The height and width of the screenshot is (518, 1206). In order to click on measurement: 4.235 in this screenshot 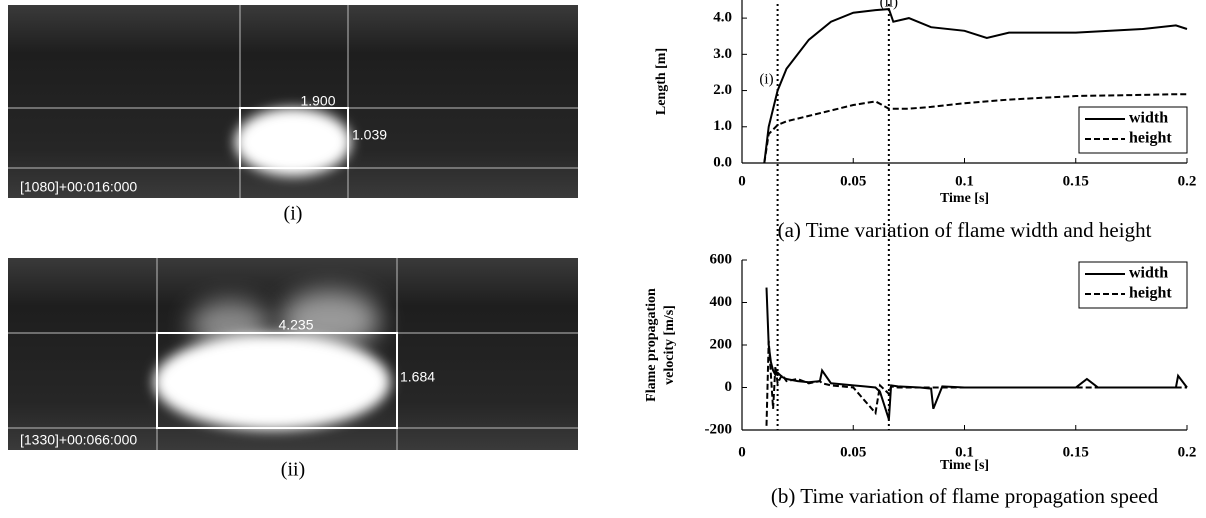, I will do `click(295, 325)`.